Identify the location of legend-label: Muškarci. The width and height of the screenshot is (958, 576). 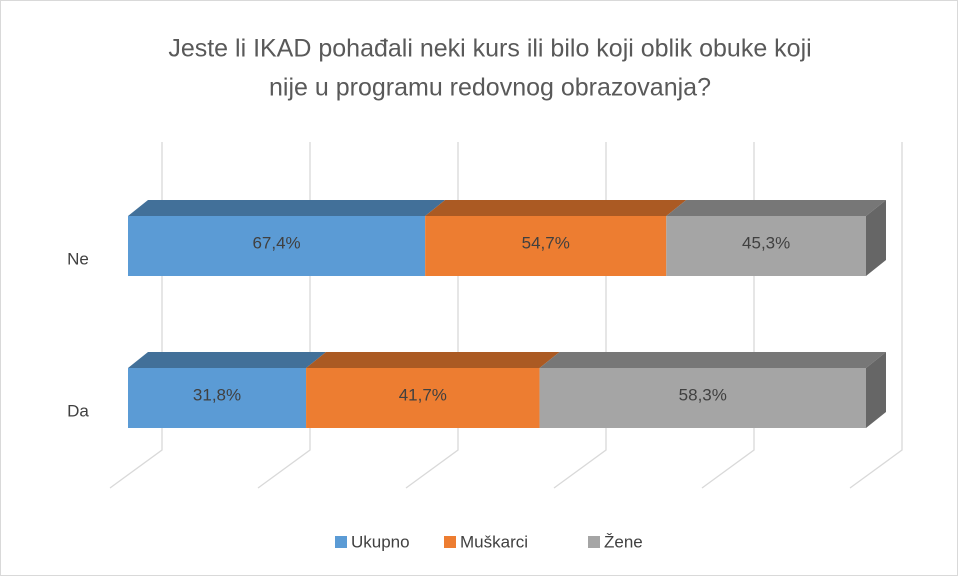
(494, 541).